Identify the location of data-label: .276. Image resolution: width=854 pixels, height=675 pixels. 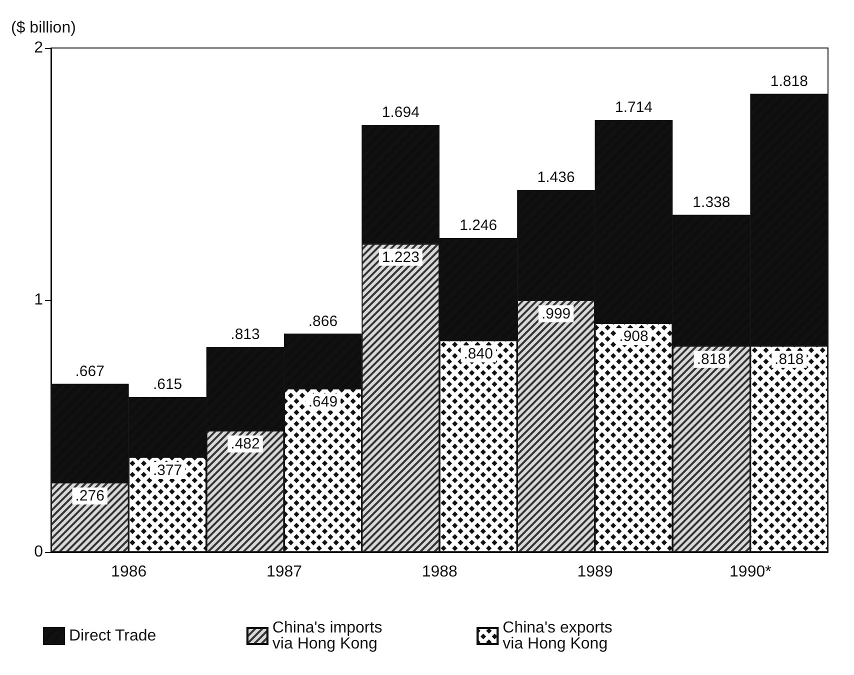
(89, 495).